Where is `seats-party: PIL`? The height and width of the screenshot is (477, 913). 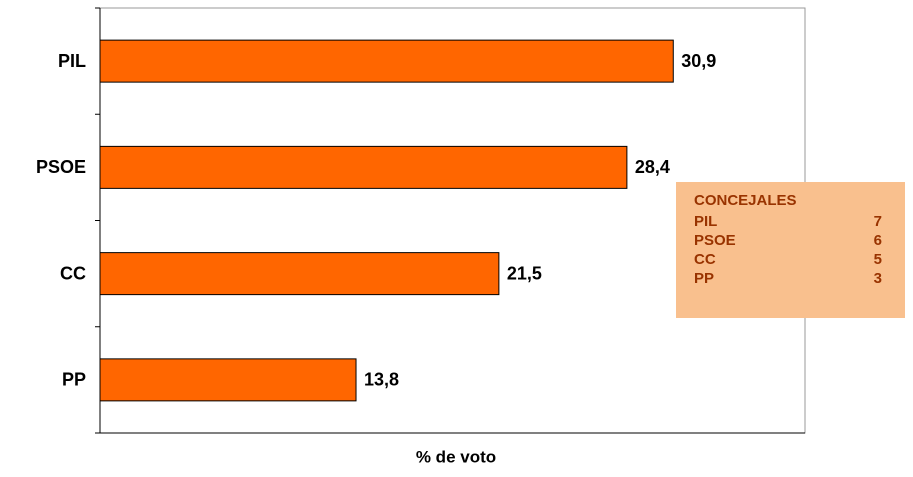 seats-party: PIL is located at coordinates (705, 221).